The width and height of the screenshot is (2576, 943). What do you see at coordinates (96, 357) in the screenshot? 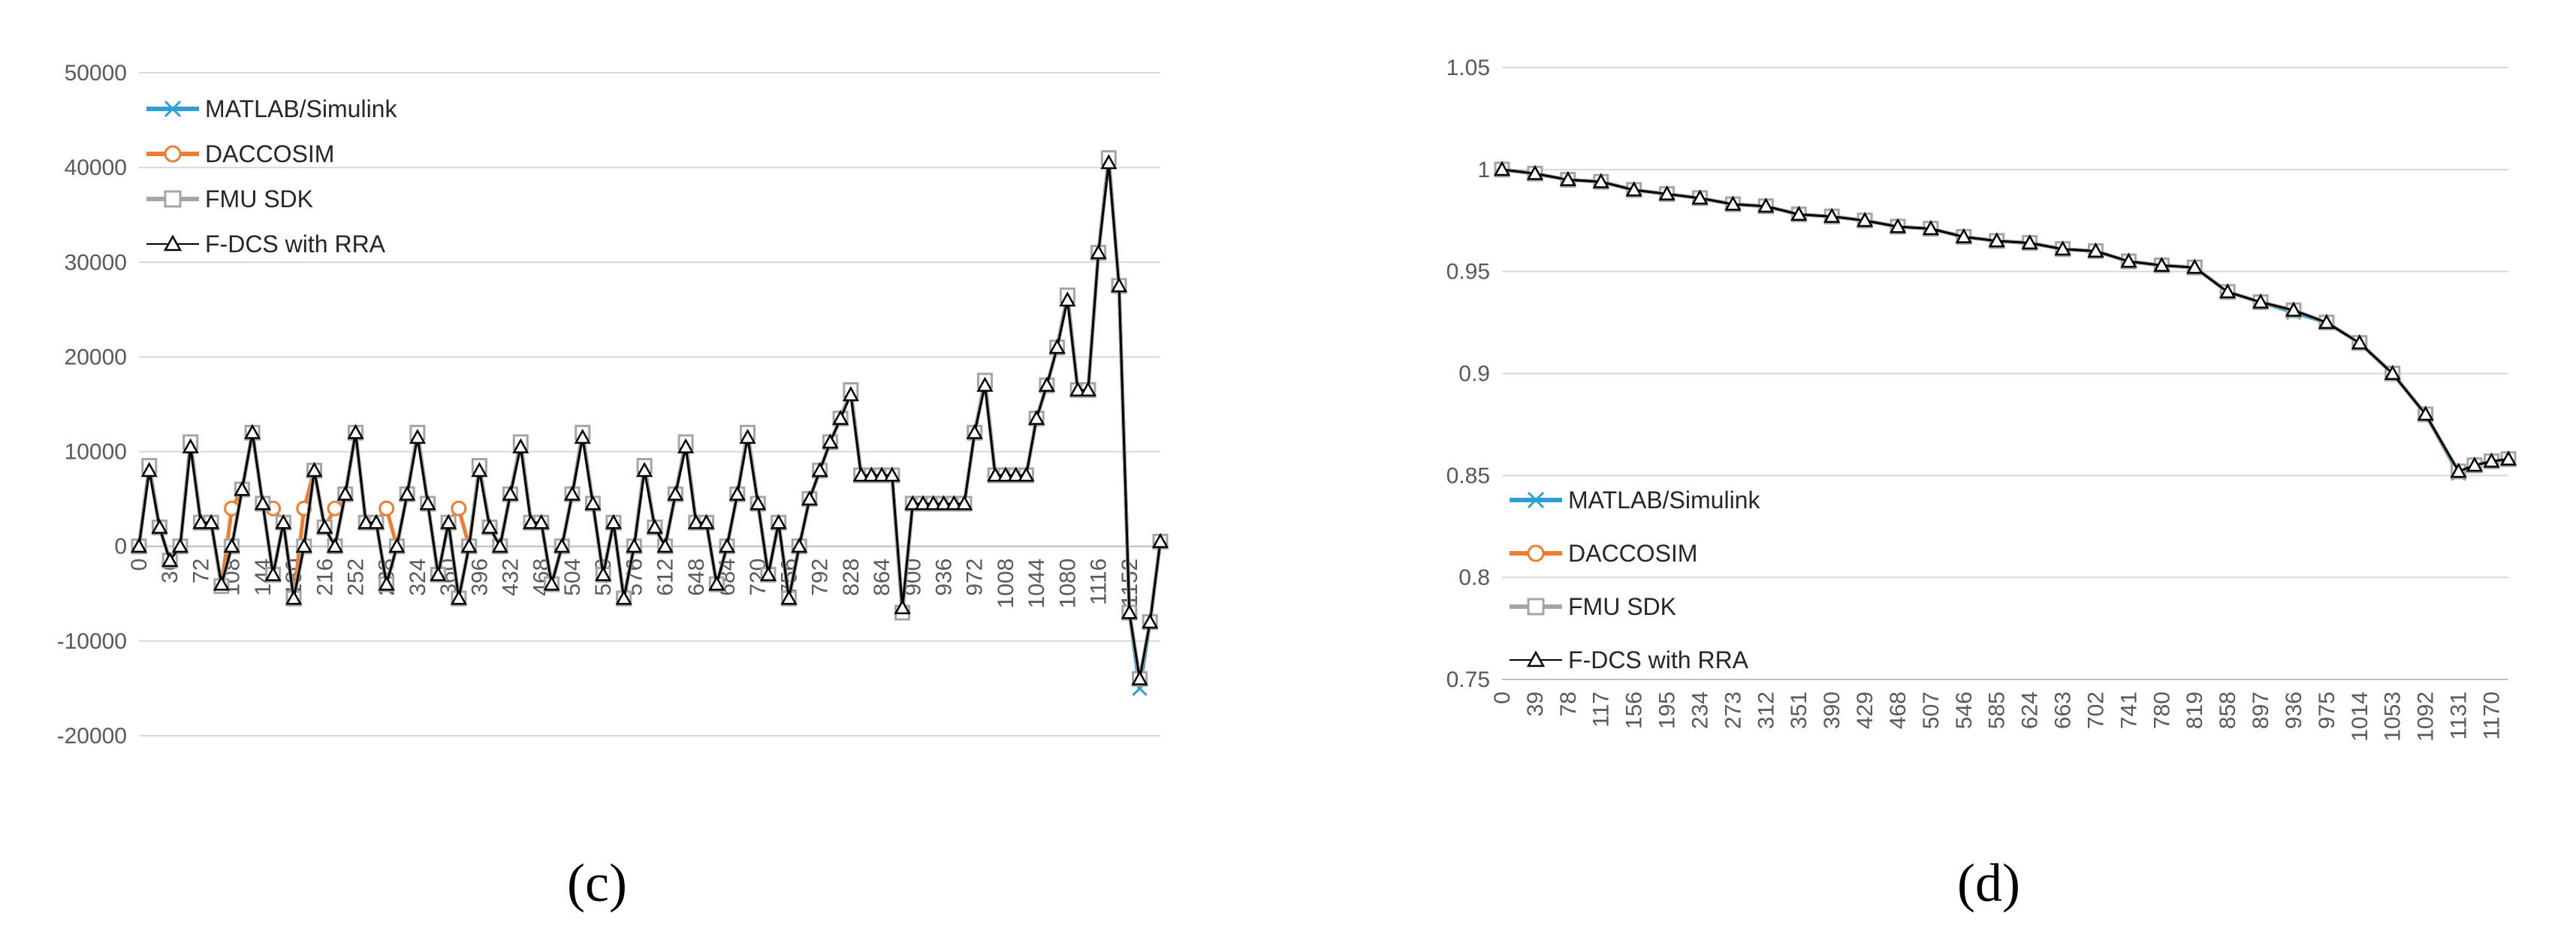
I see `y-tick-label: 20000` at bounding box center [96, 357].